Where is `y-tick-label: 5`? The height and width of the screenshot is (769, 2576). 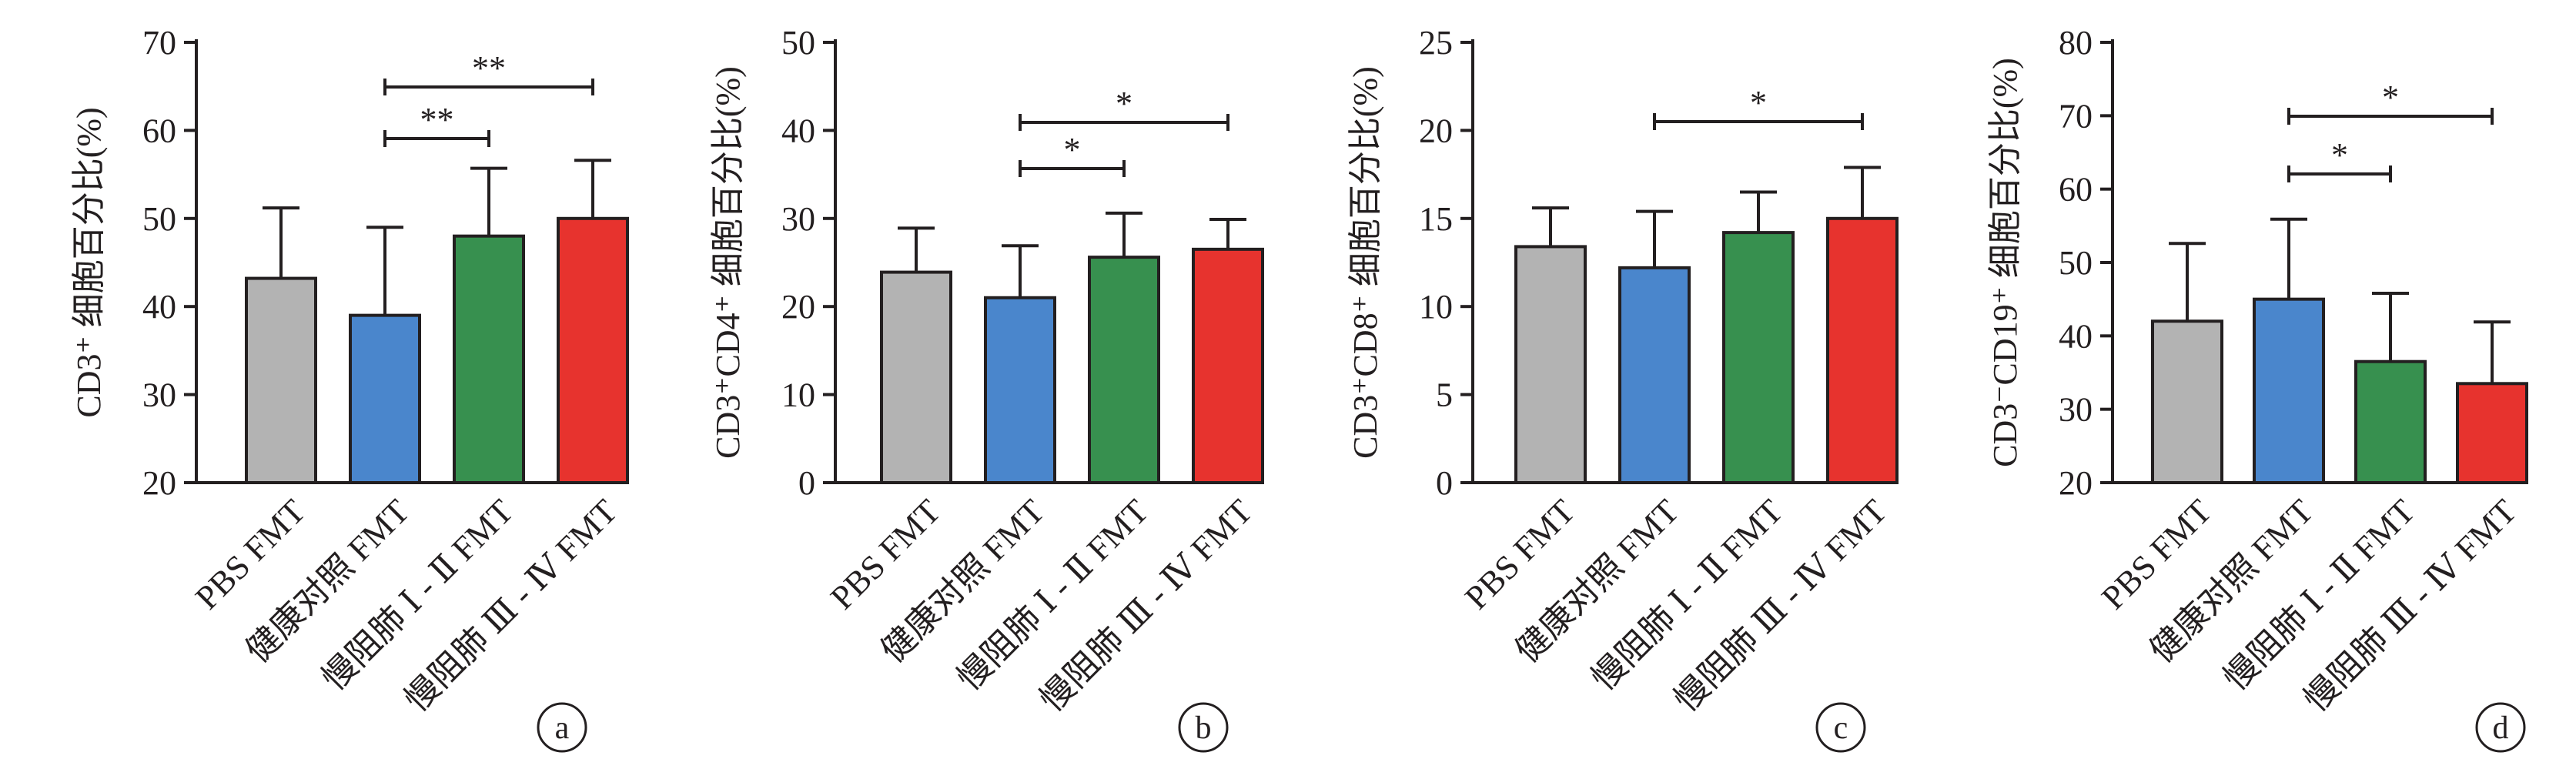
y-tick-label: 5 is located at coordinates (1445, 395).